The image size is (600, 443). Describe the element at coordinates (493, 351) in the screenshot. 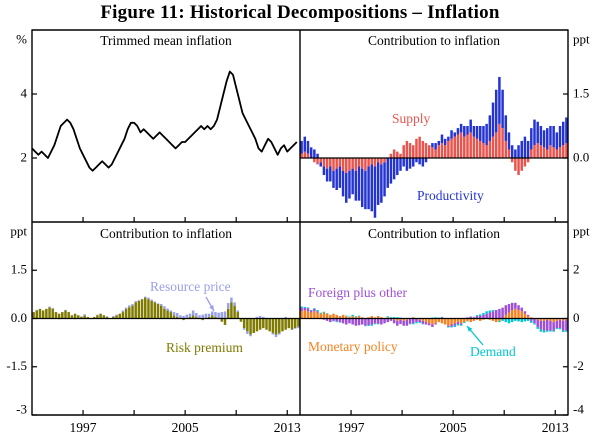

I see `demand-series-label: Demand` at that location.